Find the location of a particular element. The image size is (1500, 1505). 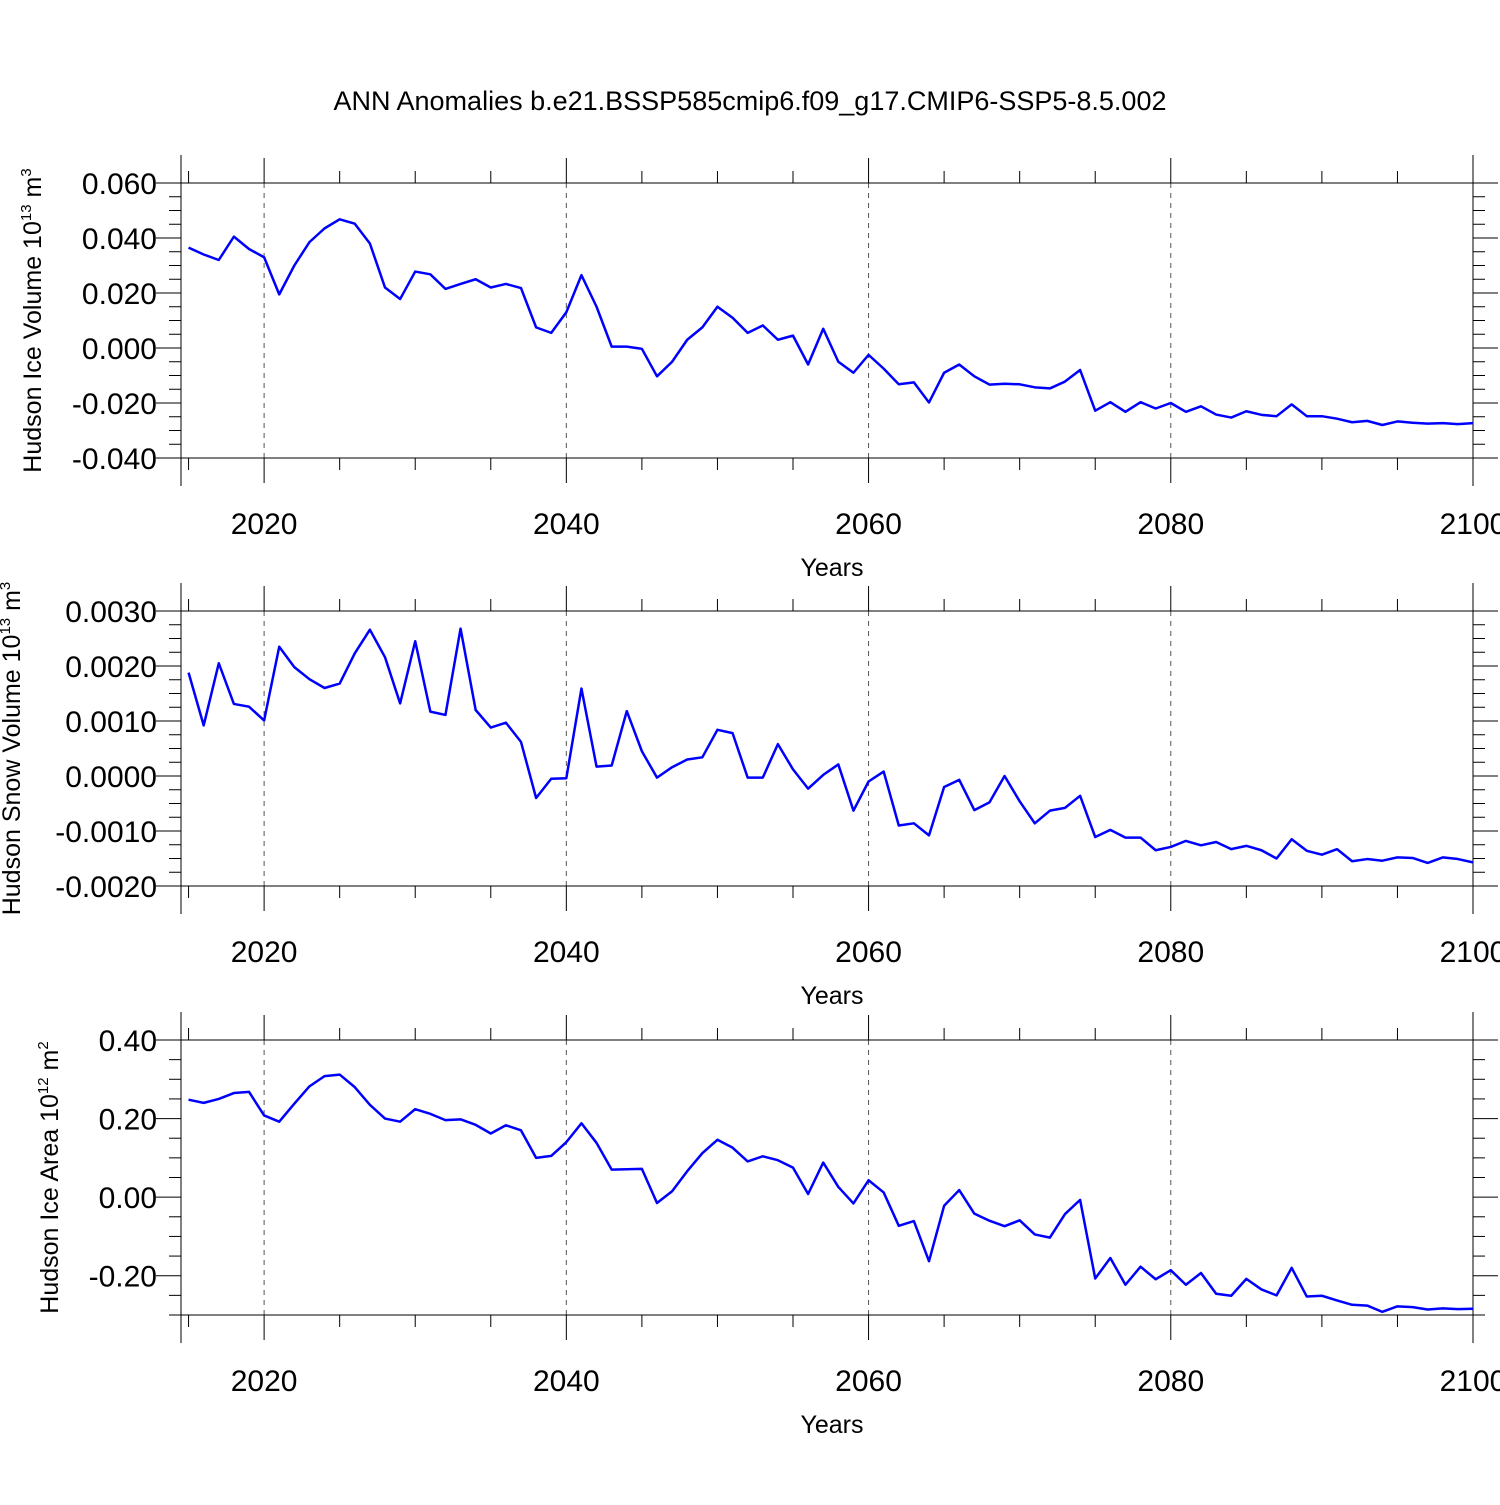

y-title-text: Hudson Snow Volume 10 is located at coordinates (13, 775).